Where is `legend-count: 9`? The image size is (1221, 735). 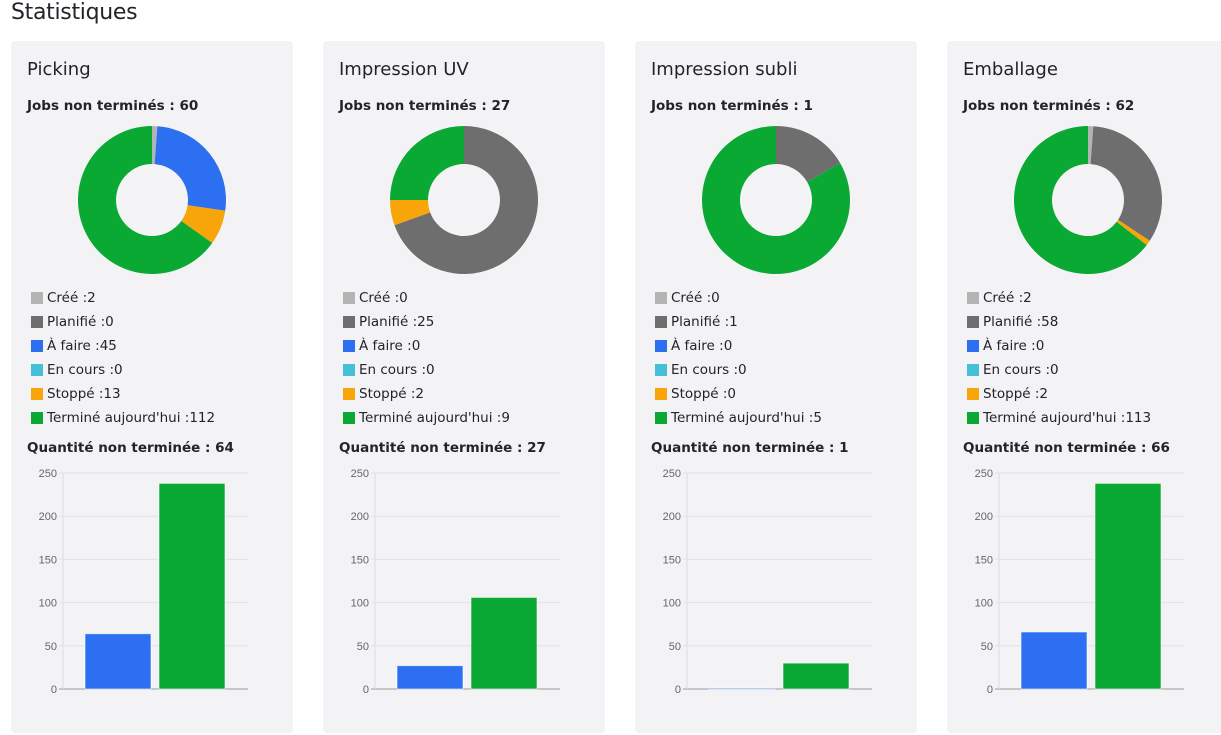 legend-count: 9 is located at coordinates (505, 418).